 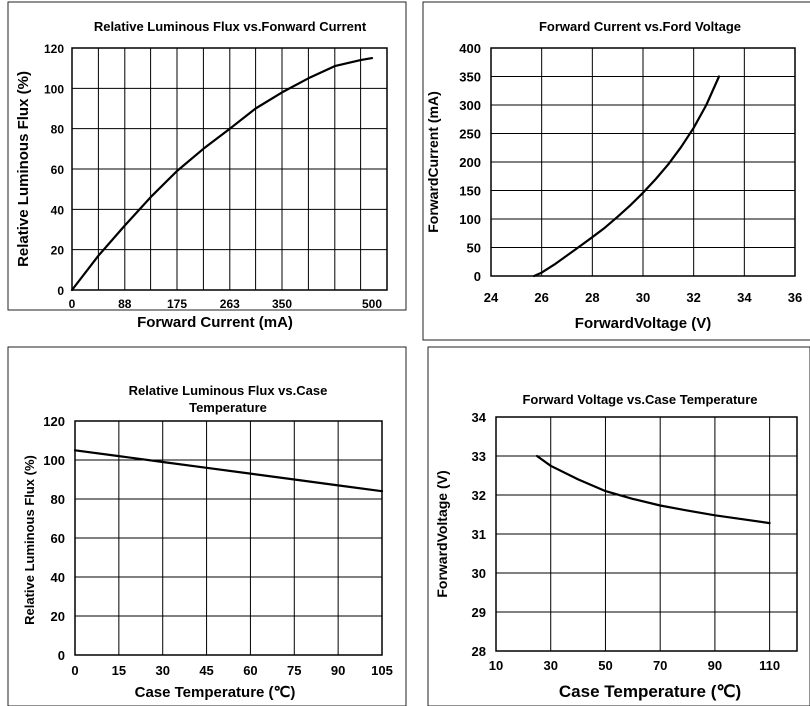 What do you see at coordinates (479, 456) in the screenshot?
I see `y-tick-label: 33` at bounding box center [479, 456].